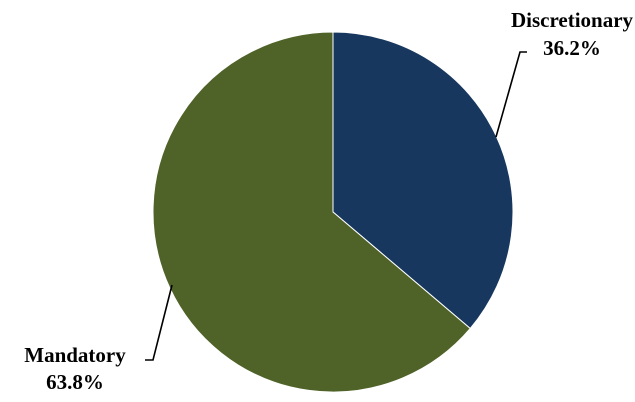 This screenshot has height=402, width=635. What do you see at coordinates (572, 20) in the screenshot?
I see `slice-label-discretionary: Discretionary` at bounding box center [572, 20].